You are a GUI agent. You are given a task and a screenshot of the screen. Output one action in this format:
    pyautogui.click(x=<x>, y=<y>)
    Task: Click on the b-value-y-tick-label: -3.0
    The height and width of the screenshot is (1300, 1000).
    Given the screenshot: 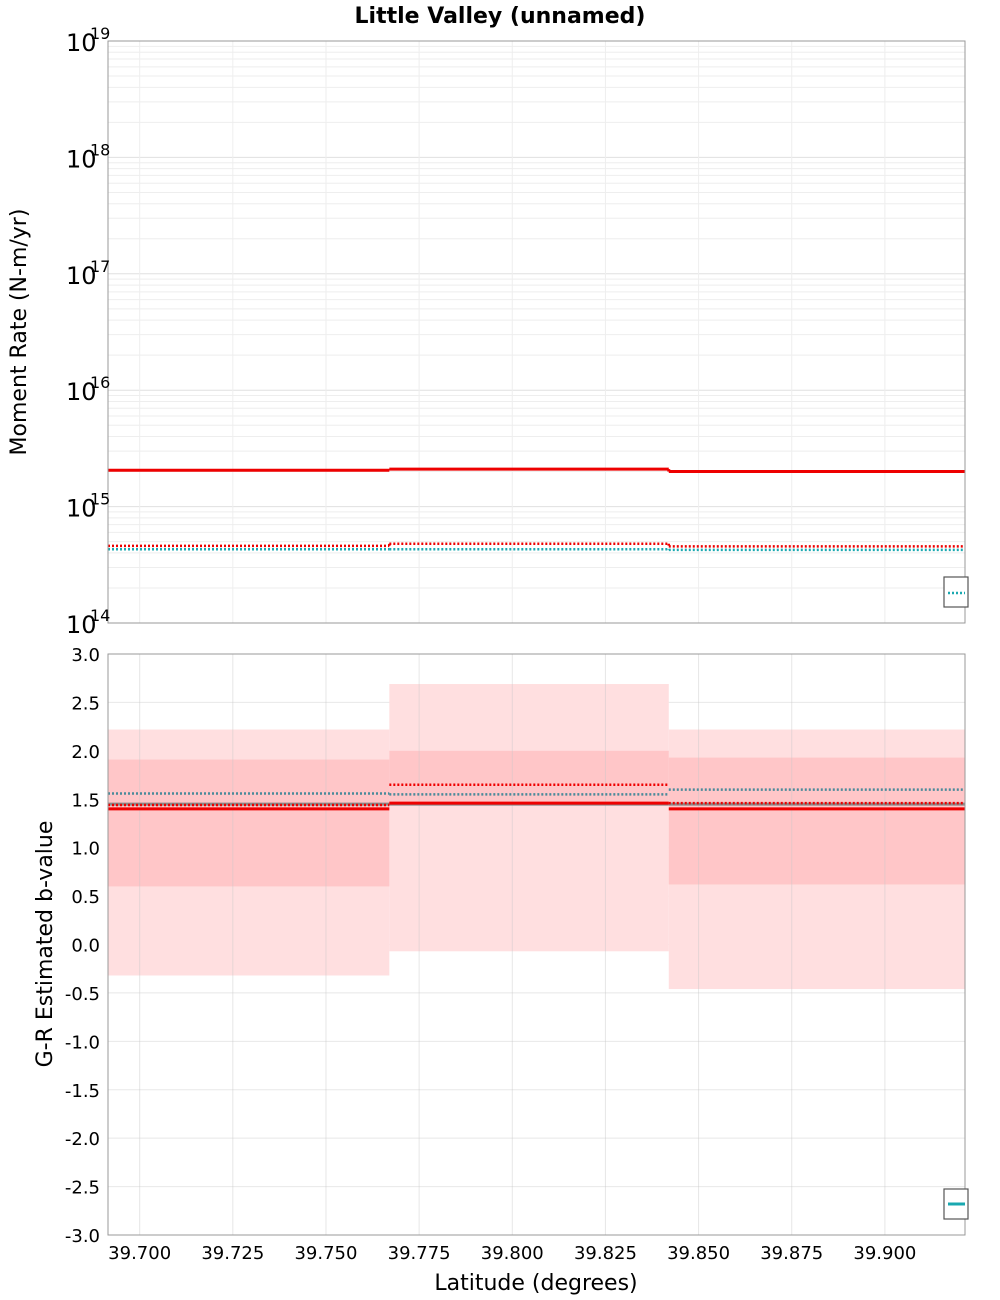 What is the action you would take?
    pyautogui.click(x=82, y=1236)
    